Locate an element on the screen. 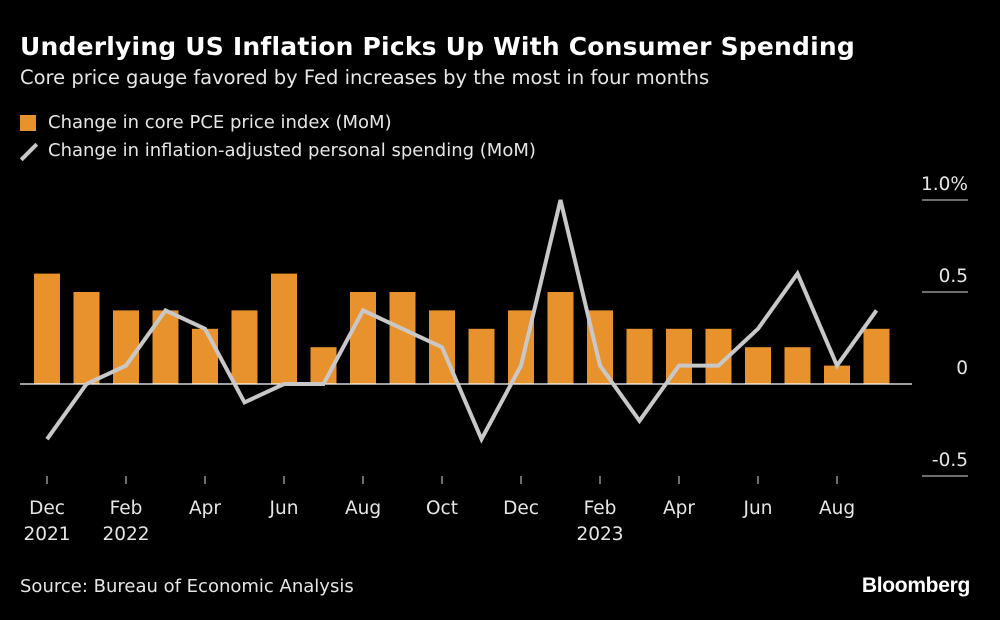 Image resolution: width=1000 pixels, height=620 pixels. x-tick-year-label: 2021 is located at coordinates (46, 534).